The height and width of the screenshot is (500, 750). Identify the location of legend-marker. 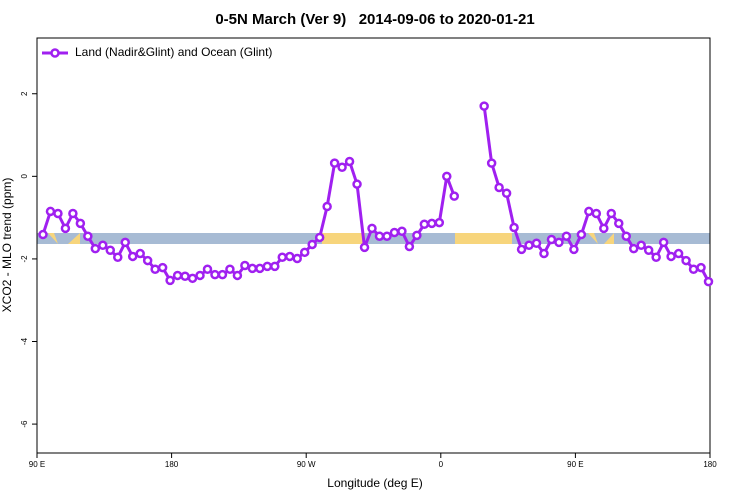
(55, 53).